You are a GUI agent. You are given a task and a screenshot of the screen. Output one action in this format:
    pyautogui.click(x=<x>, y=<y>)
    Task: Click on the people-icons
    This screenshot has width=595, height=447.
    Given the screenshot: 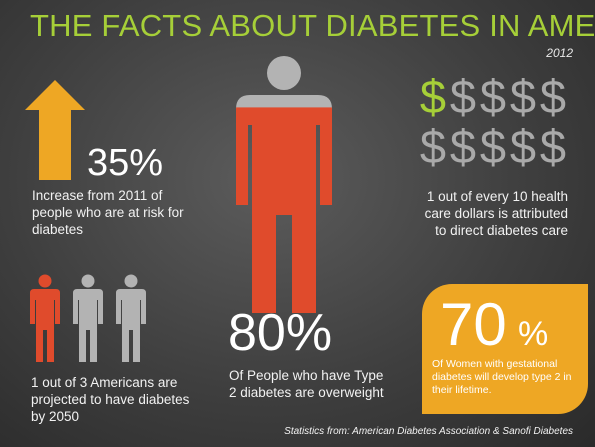 What is the action you would take?
    pyautogui.click(x=88, y=318)
    